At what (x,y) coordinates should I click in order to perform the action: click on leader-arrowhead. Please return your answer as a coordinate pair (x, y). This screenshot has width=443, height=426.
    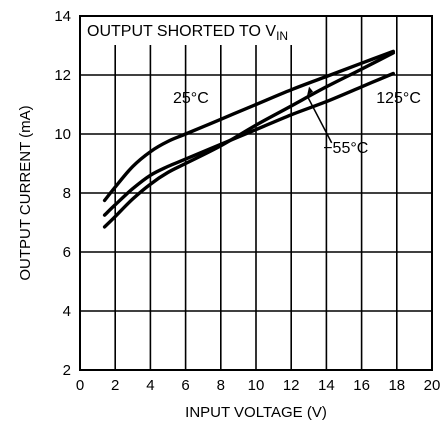
    Looking at the image, I should click on (310, 91).